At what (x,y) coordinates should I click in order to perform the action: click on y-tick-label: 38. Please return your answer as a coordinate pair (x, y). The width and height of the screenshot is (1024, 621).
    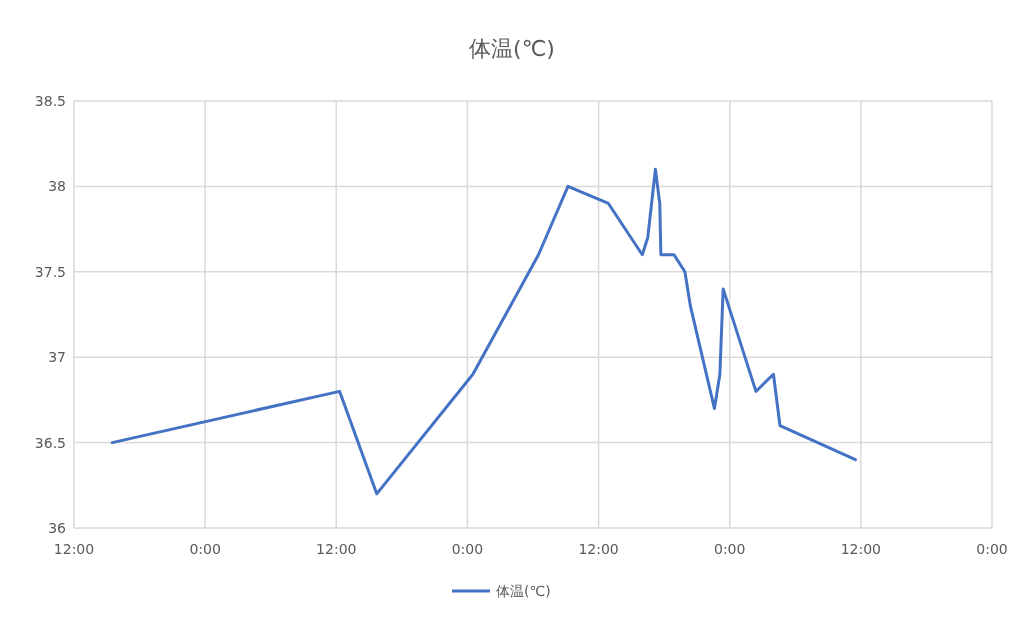
    Looking at the image, I should click on (57, 186).